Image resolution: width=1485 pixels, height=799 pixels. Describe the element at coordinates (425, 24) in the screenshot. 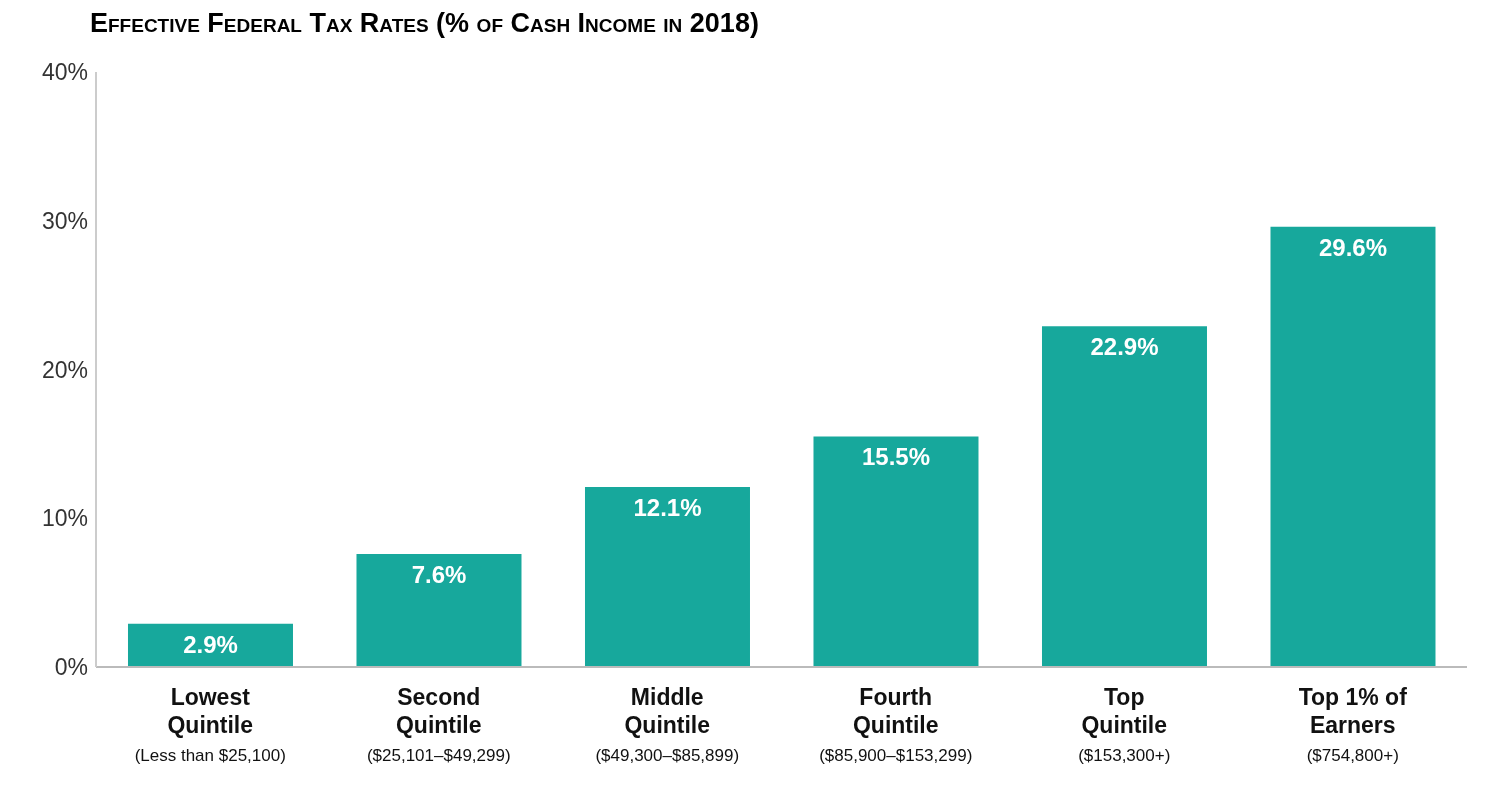

I see `chart-title: Effective Federal Tax Rates (% of Cash Income in 2018)` at that location.